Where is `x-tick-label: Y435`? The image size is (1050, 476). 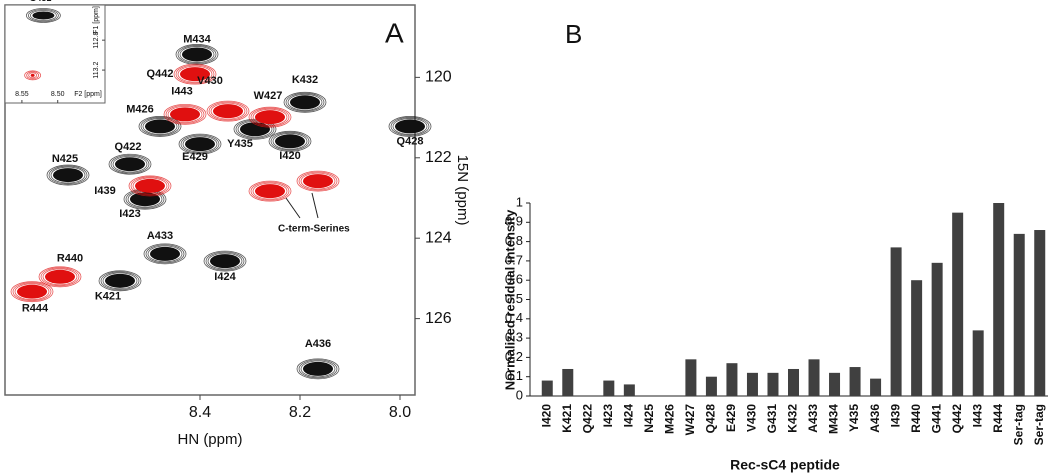 x-tick-label: Y435 is located at coordinates (854, 418).